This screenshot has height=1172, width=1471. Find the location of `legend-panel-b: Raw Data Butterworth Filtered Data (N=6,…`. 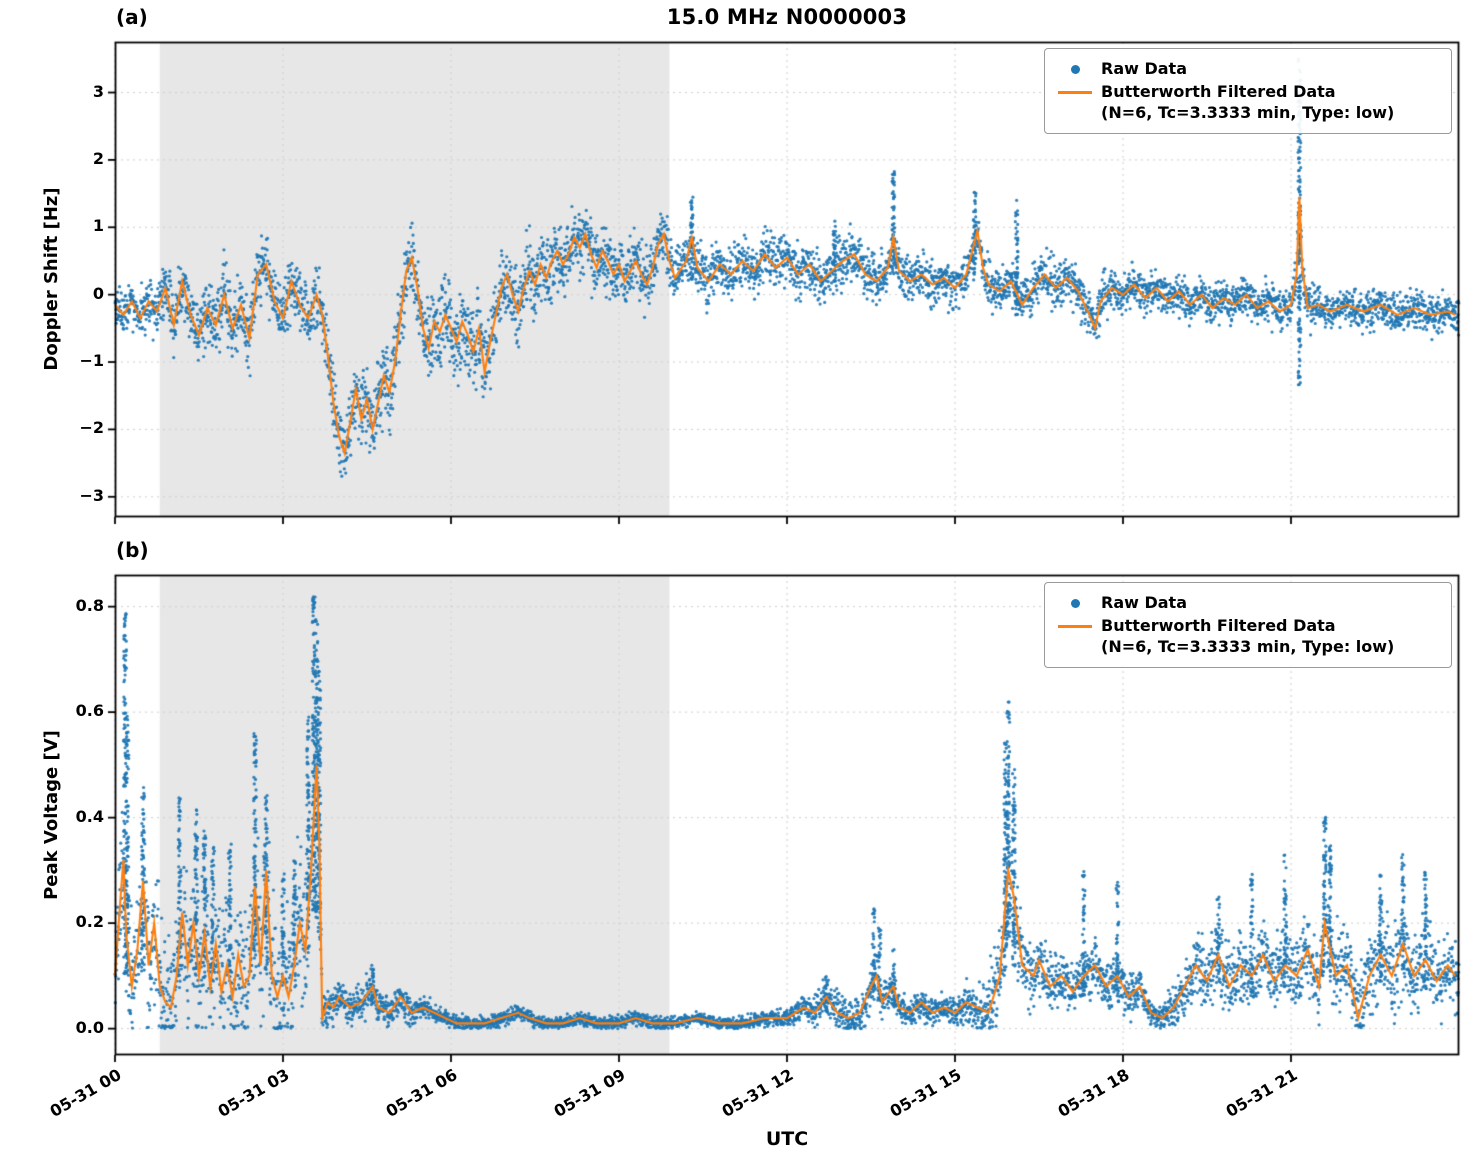

legend-panel-b: Raw Data Butterworth Filtered Data (N=6,… is located at coordinates (1248, 625).